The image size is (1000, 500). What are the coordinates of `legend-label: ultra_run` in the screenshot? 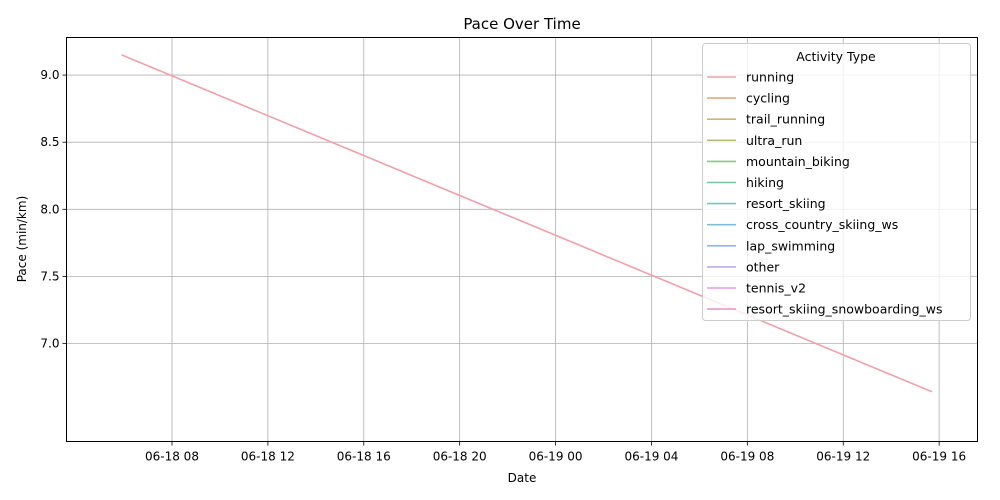 It's located at (774, 140).